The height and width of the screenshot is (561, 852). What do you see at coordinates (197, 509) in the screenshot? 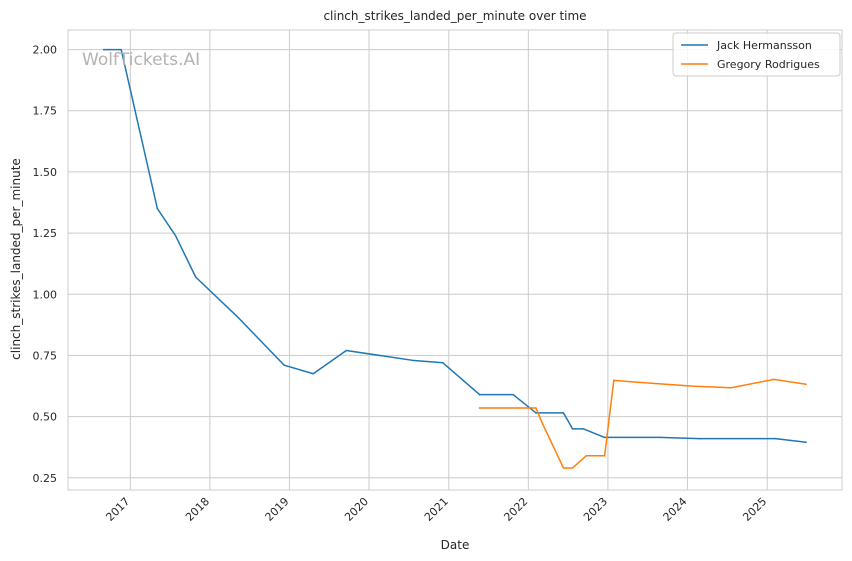
I see `x-tick-label: 2018` at bounding box center [197, 509].